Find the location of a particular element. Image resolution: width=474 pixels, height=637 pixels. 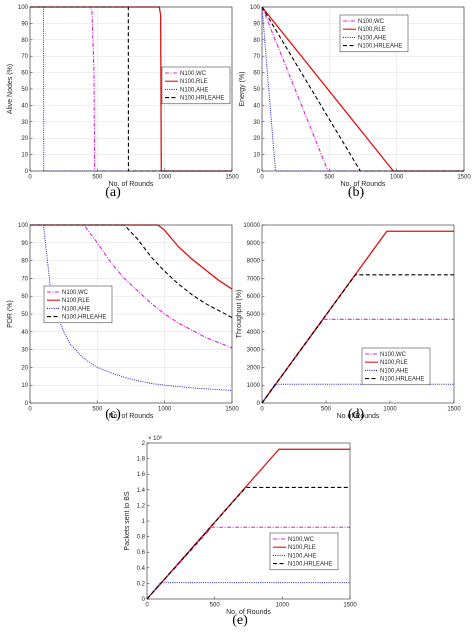

y-tick-label: 4000 is located at coordinates (254, 333).